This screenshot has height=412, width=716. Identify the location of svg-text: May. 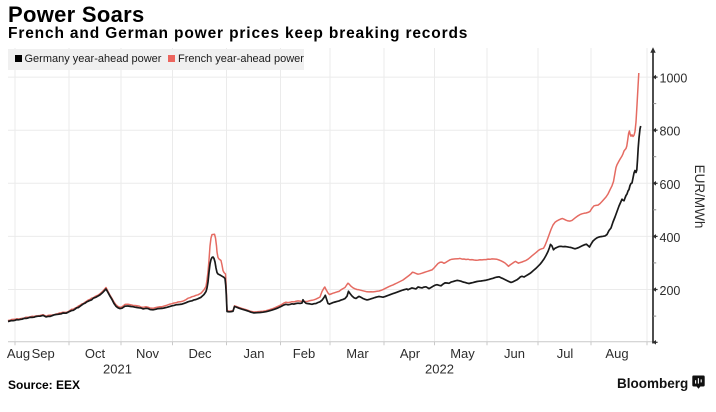
(462, 353).